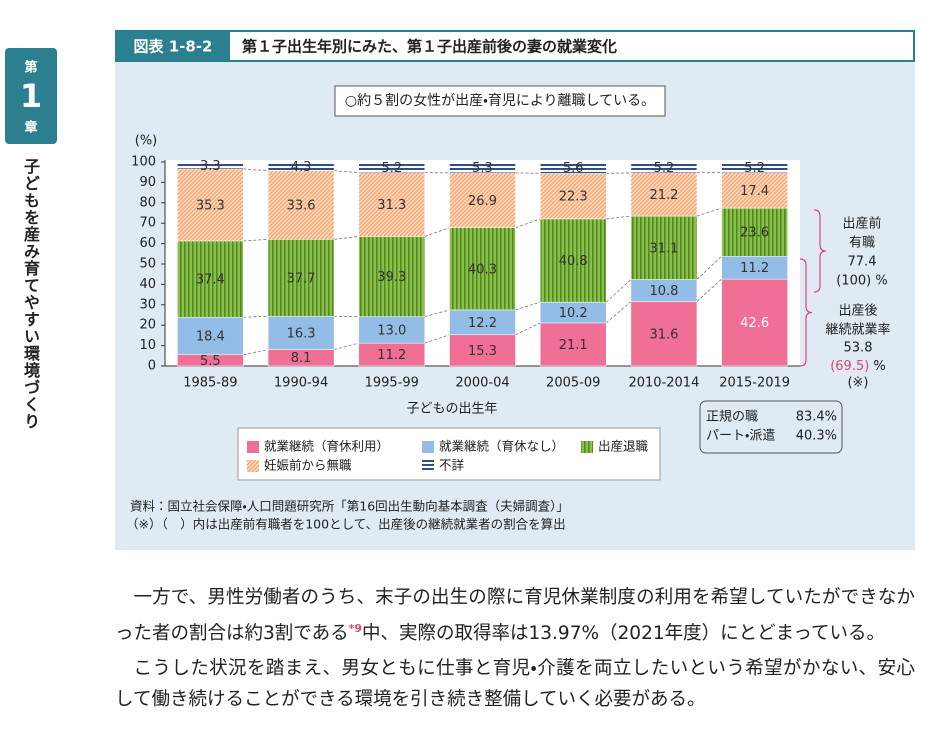 This screenshot has width=940, height=748. I want to click on callout: ○約５割の女性が出産・育児により離職している。, so click(500, 101).